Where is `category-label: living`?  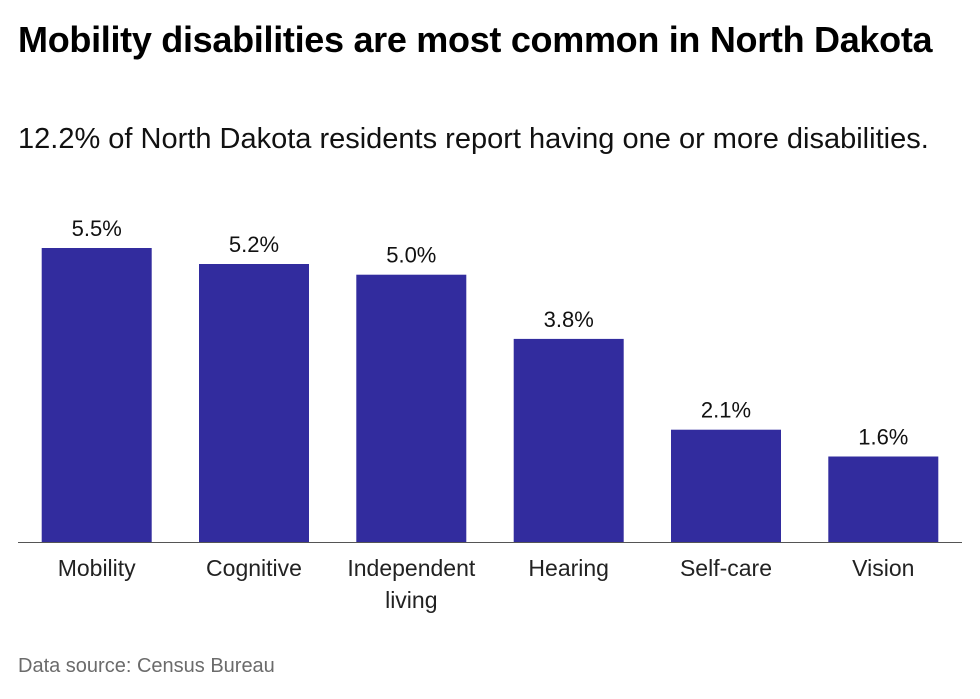
category-label: living is located at coordinates (411, 600).